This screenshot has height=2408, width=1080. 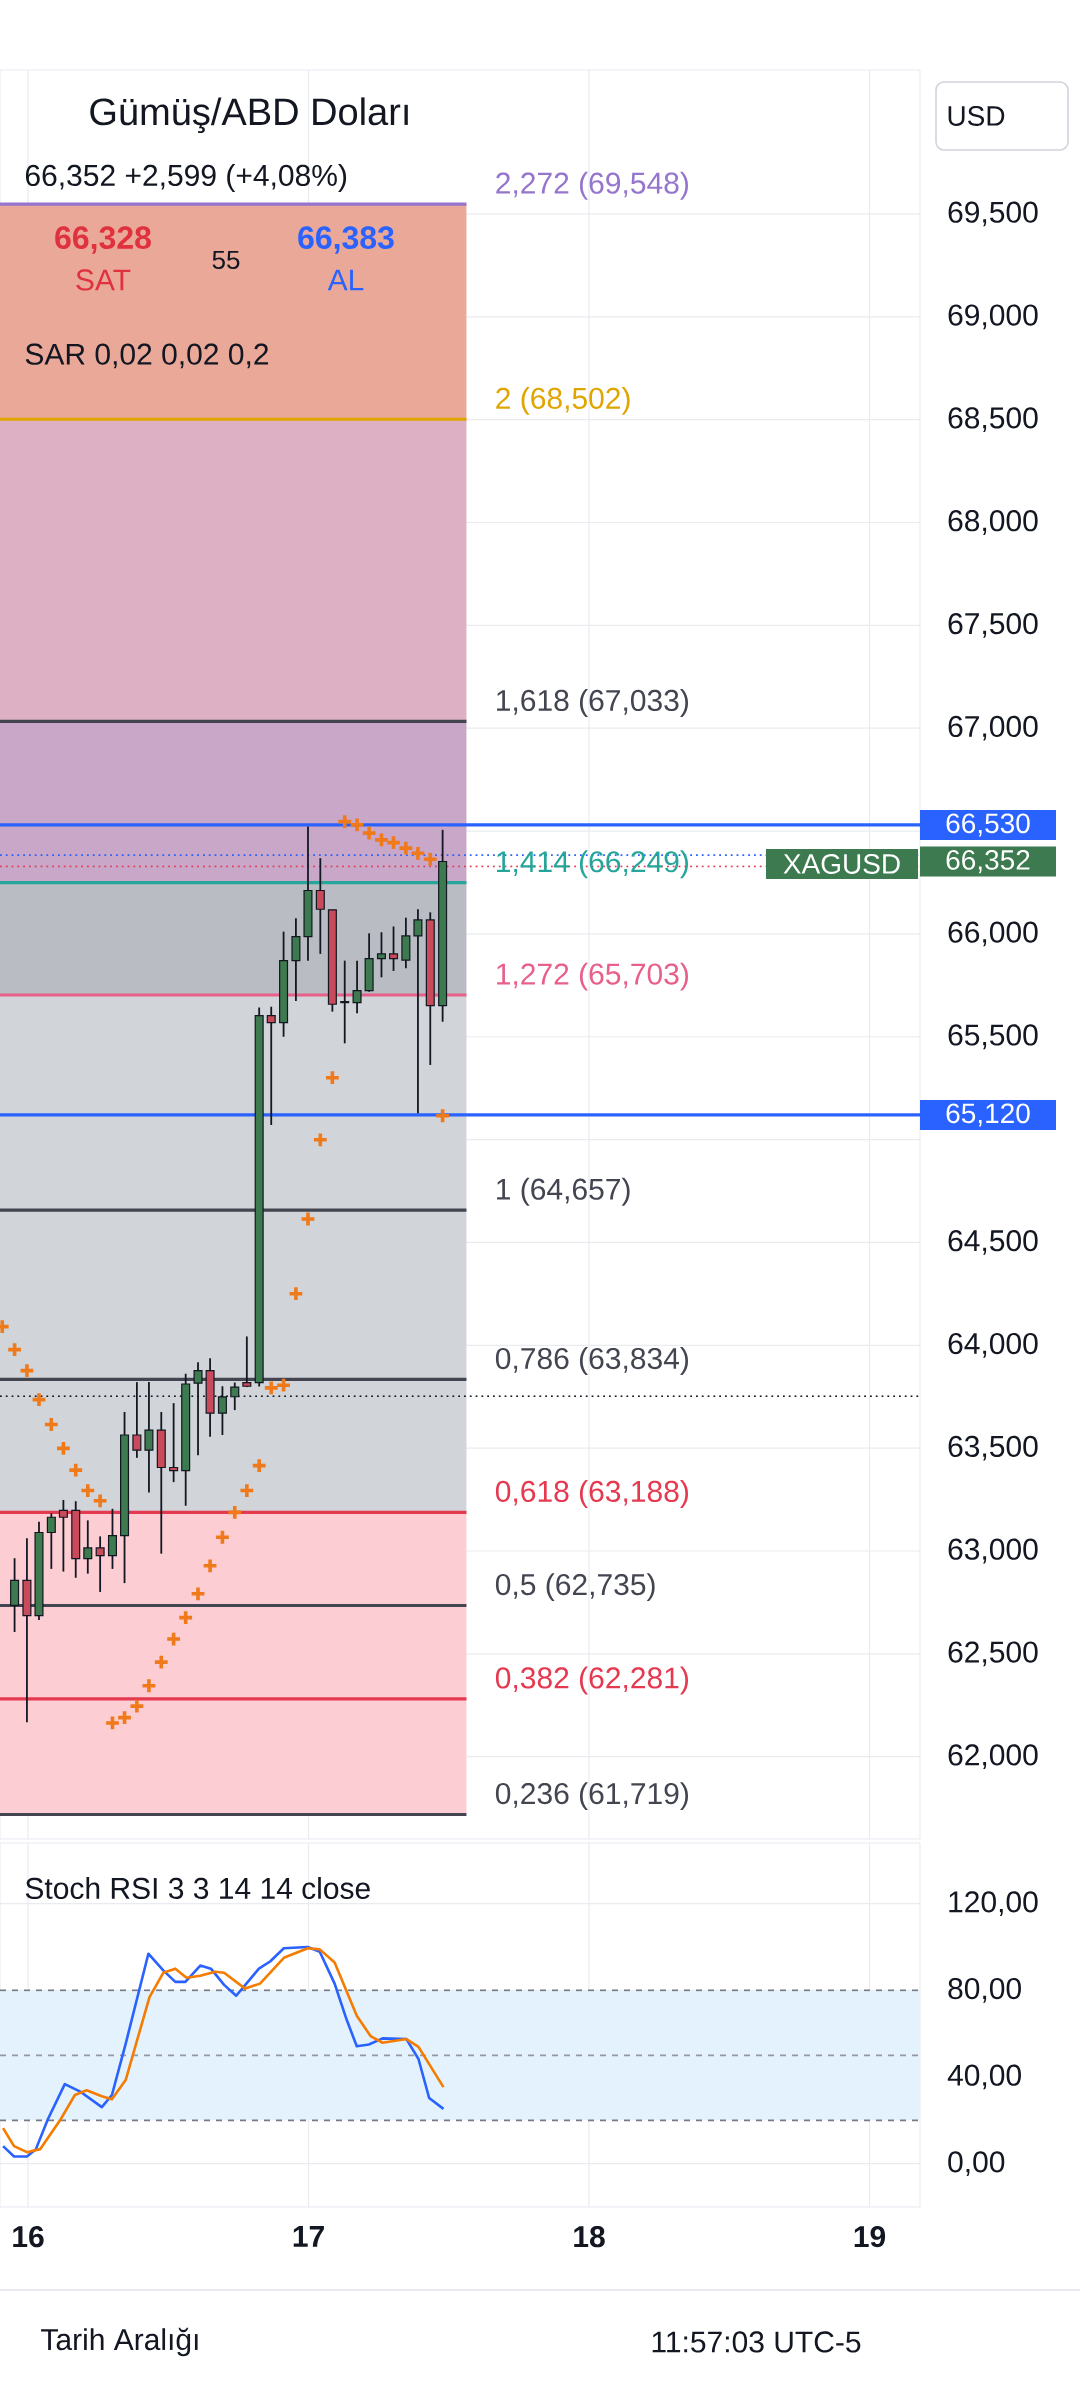 I want to click on annotation: XAGUSD, so click(x=841, y=864).